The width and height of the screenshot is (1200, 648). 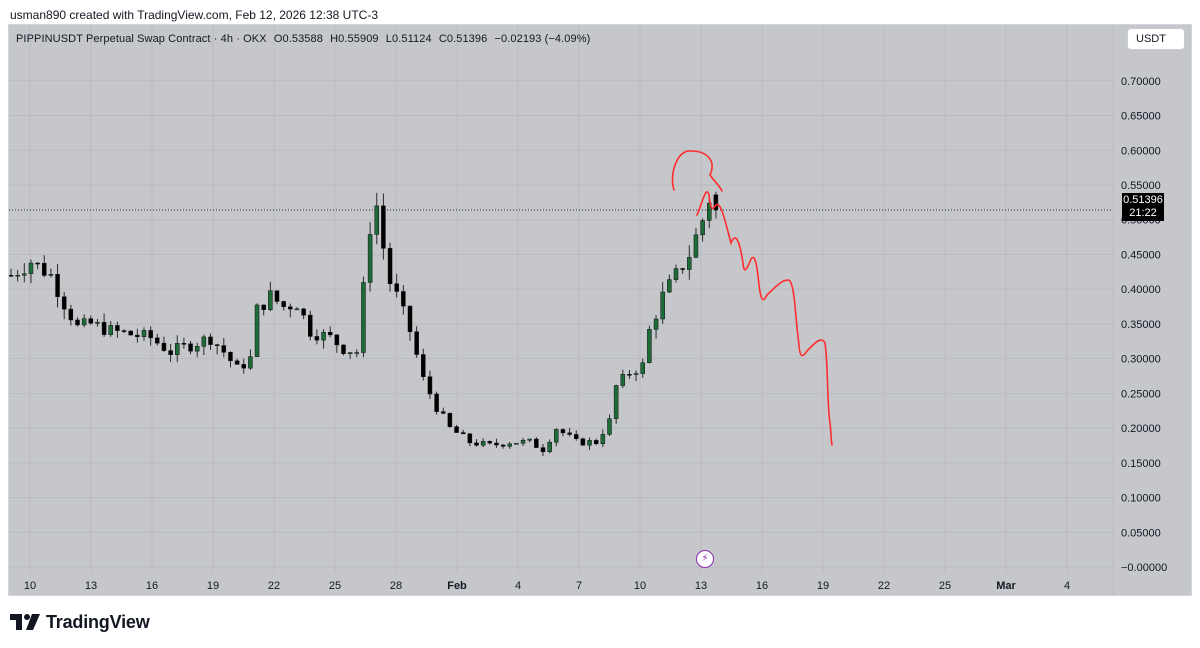 What do you see at coordinates (1067, 586) in the screenshot?
I see `time-tick-label: 4` at bounding box center [1067, 586].